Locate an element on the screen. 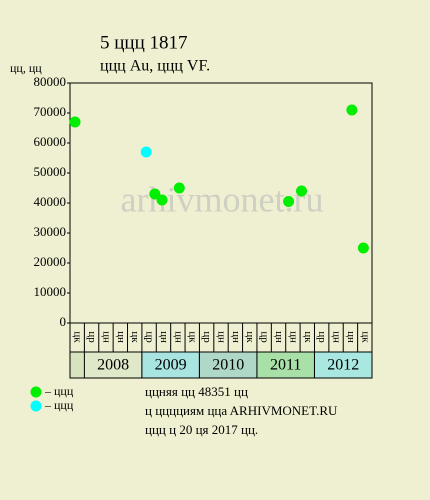 This screenshot has height=500, width=430. y-tick-label: 40000 is located at coordinates (50, 201).